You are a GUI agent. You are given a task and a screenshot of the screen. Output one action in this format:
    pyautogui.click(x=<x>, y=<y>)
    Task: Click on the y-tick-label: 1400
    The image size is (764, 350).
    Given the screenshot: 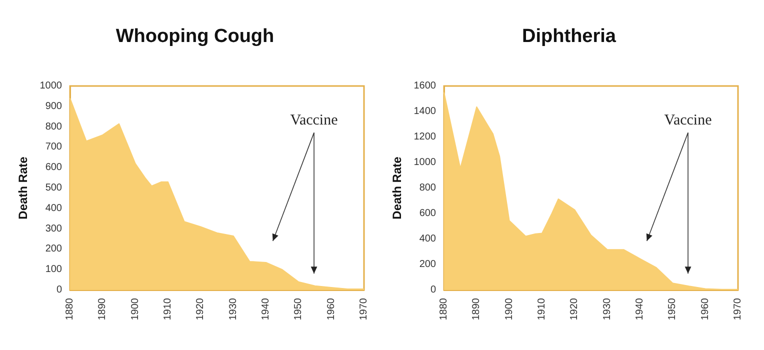 What is the action you would take?
    pyautogui.click(x=425, y=111)
    